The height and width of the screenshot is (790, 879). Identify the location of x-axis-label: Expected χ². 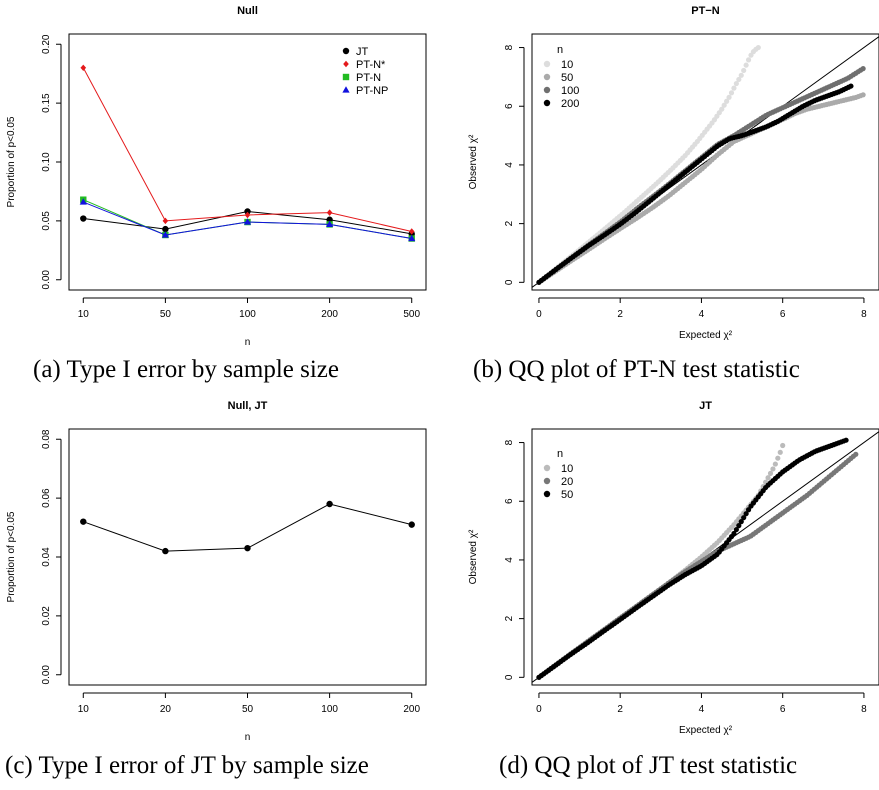
(706, 730).